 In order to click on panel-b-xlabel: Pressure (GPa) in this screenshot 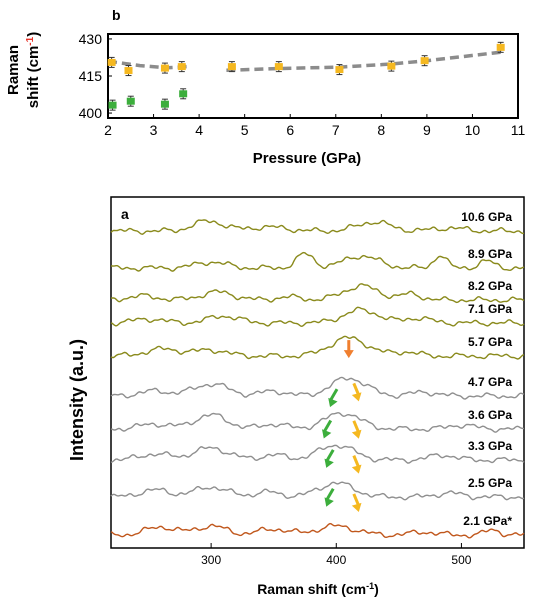, I will do `click(307, 158)`.